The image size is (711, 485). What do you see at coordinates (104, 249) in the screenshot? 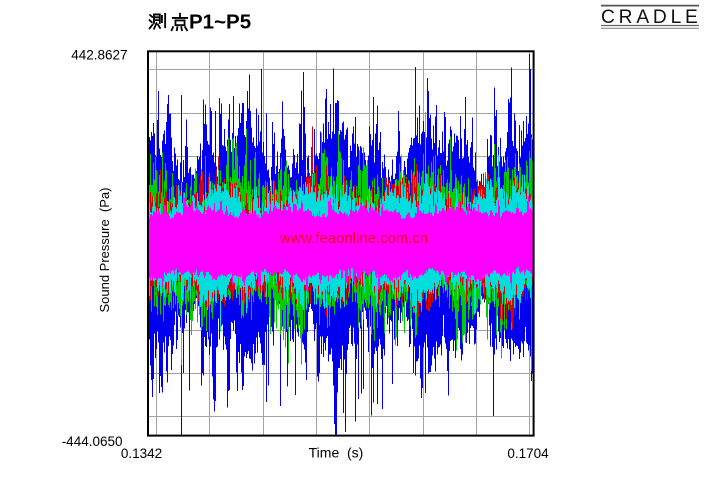
I see `svg-text: Sound Pressure (Pa)` at bounding box center [104, 249].